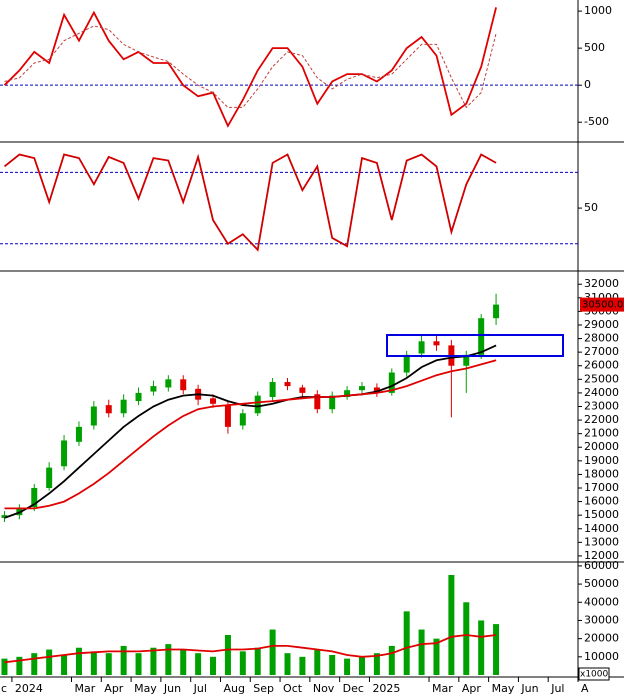  Describe the element at coordinates (594, 47) in the screenshot. I see `y-tick-label: 500` at that location.